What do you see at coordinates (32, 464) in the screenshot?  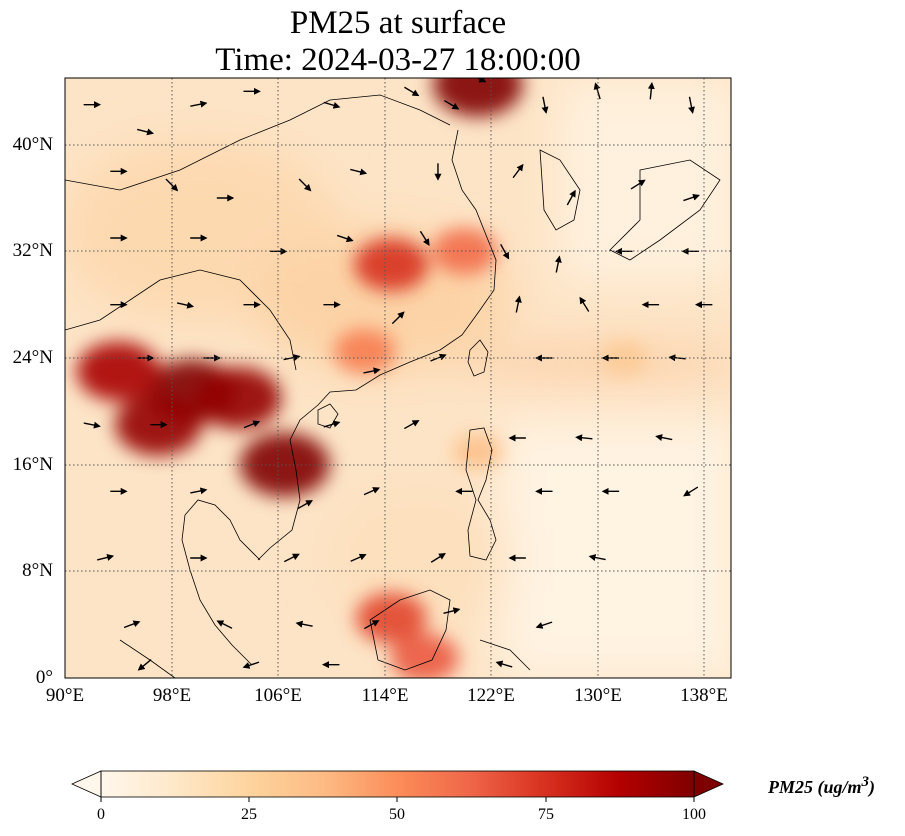 I see `lat-tick-16n: 16°N` at bounding box center [32, 464].